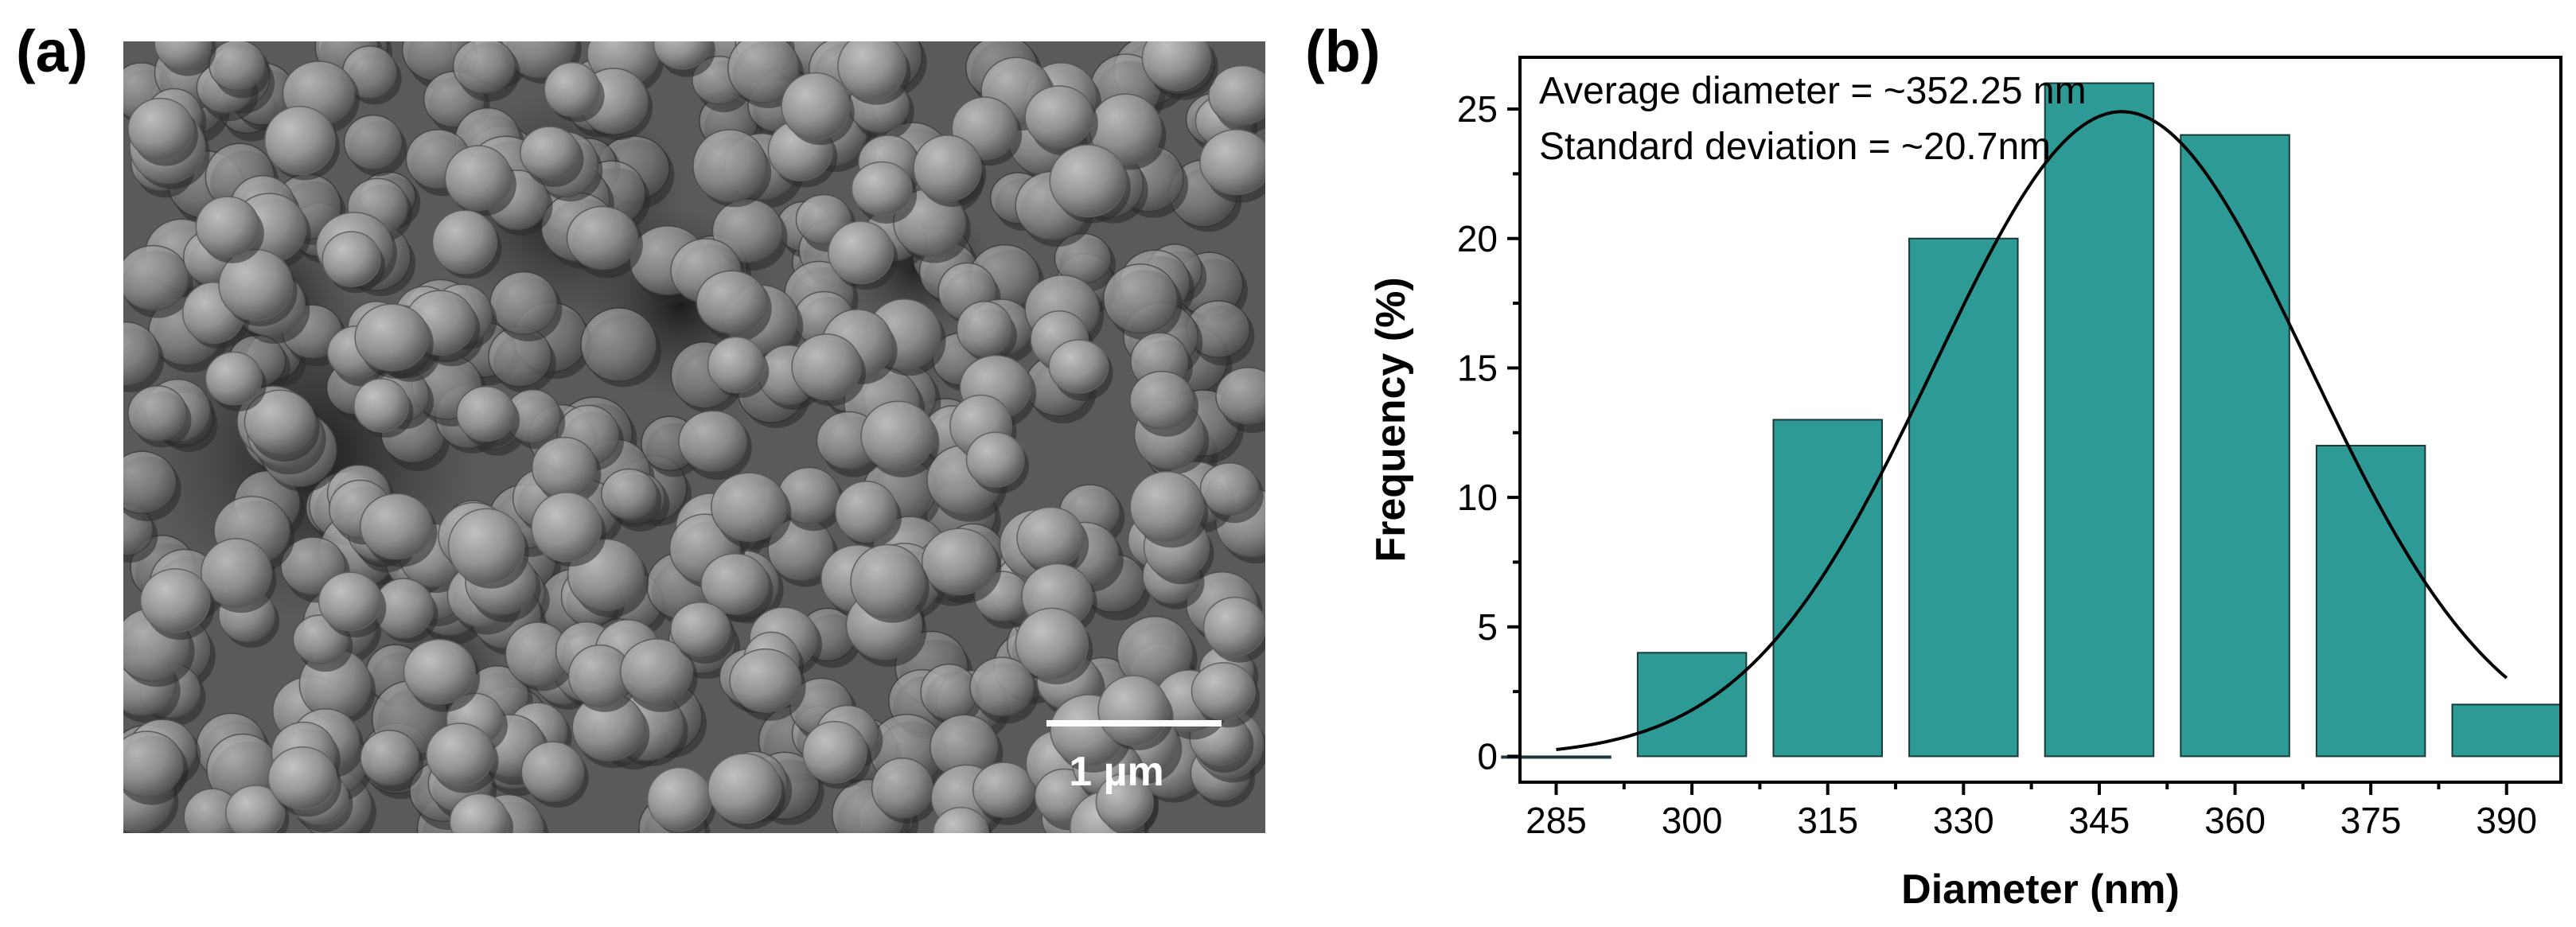 This screenshot has height=927, width=2576. Describe the element at coordinates (2506, 820) in the screenshot. I see `x-tick-label-390: 390` at that location.